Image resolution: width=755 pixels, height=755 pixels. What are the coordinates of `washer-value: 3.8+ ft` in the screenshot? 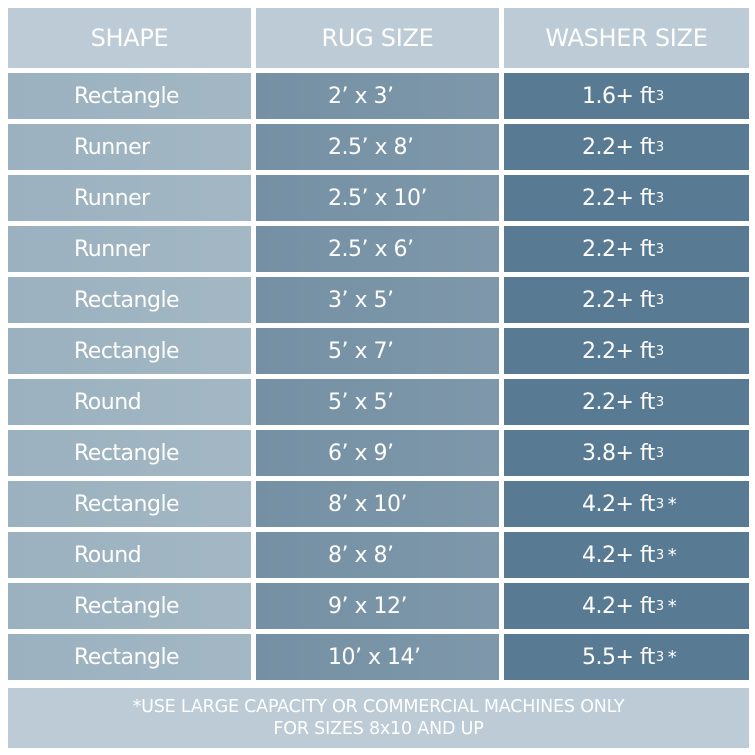 It's located at (618, 453).